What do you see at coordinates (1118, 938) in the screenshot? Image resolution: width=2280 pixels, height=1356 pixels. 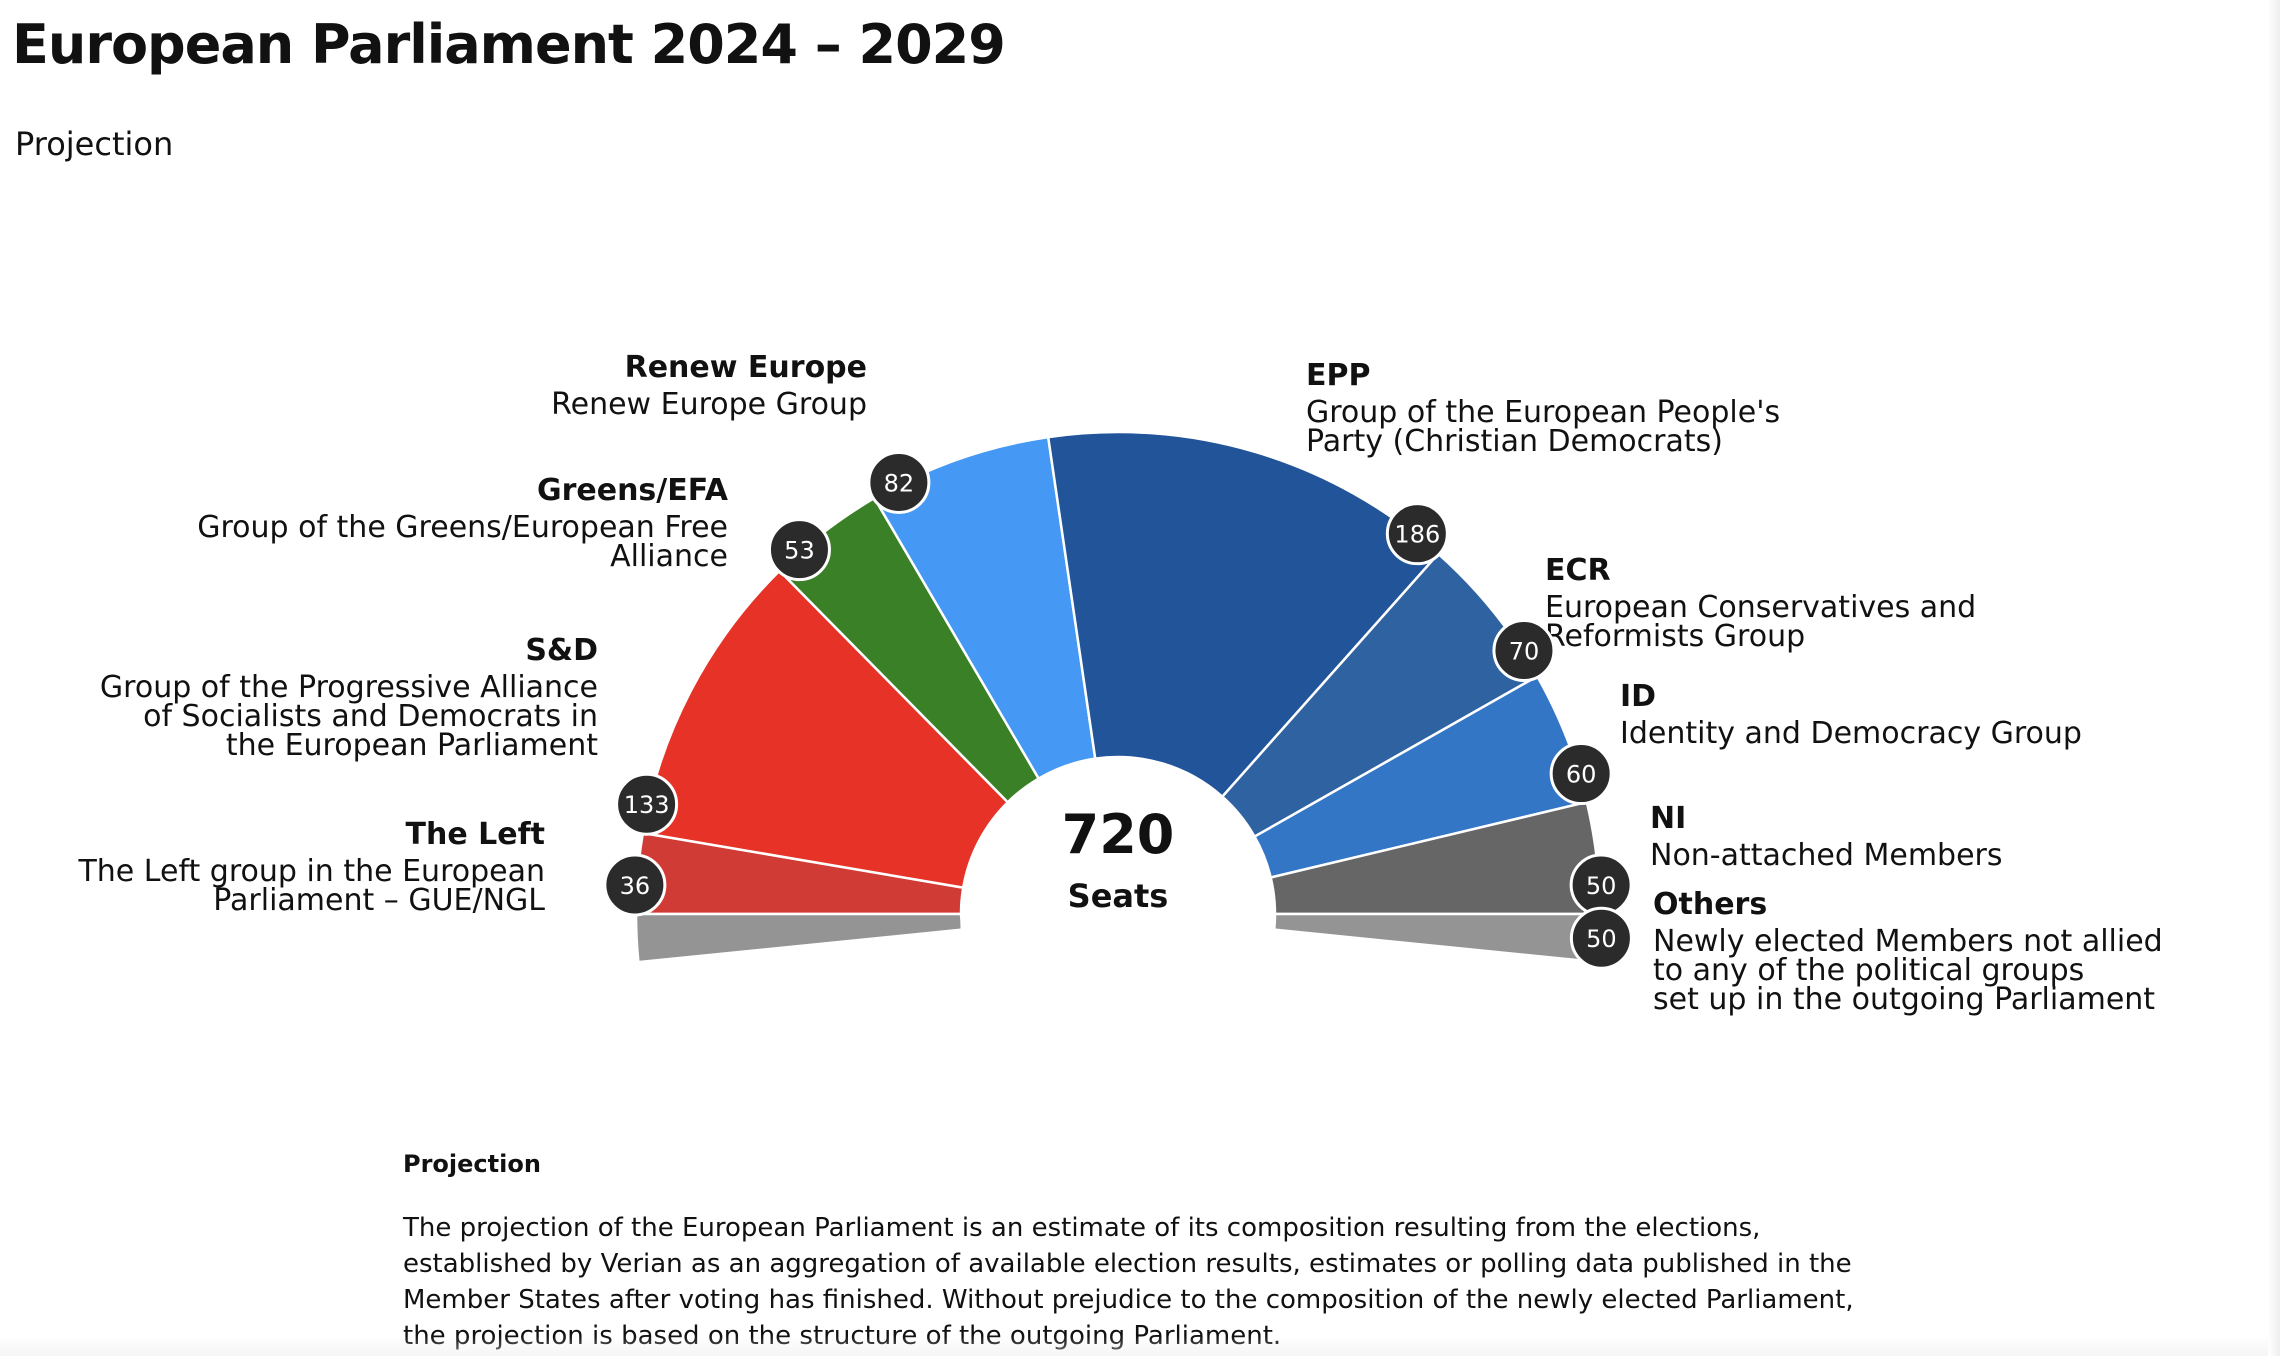 I see `others-segments` at bounding box center [1118, 938].